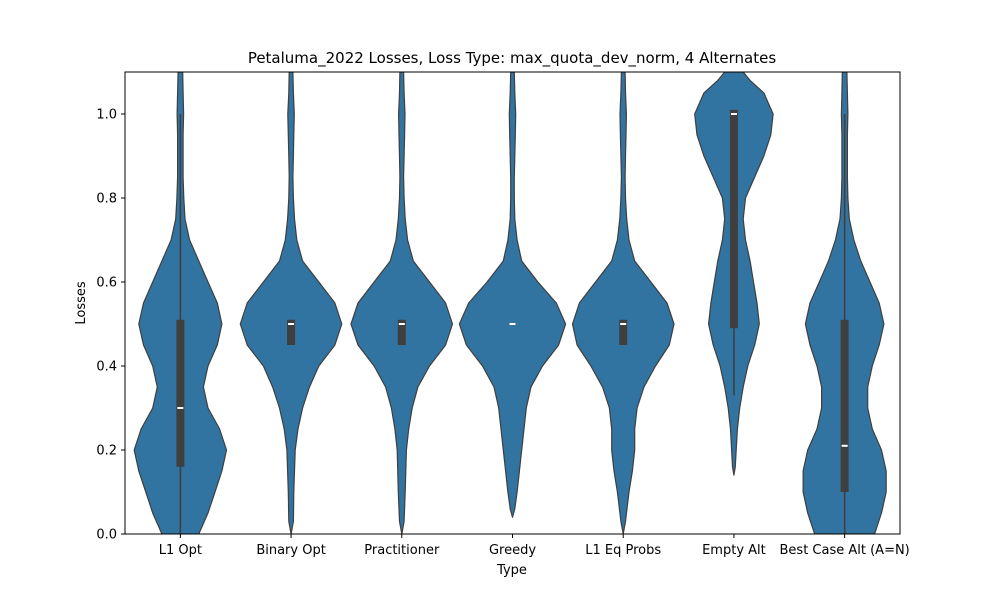 Image resolution: width=1000 pixels, height=600 pixels. Describe the element at coordinates (106, 115) in the screenshot. I see `y-tick-label: 1.0` at that location.